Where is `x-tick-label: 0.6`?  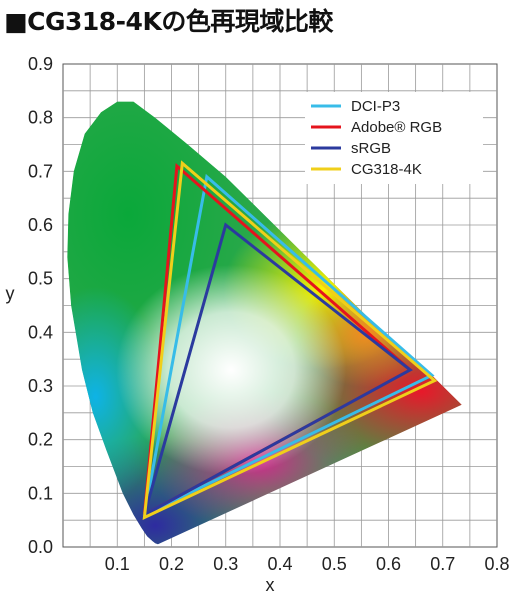
x-tick-label: 0.6 is located at coordinates (388, 564).